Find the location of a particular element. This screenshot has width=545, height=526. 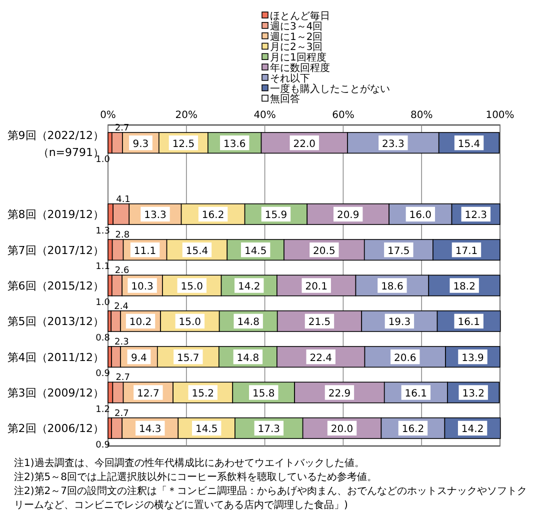

y-tick-label: 第7回（2017/12） is located at coordinates (55, 250).